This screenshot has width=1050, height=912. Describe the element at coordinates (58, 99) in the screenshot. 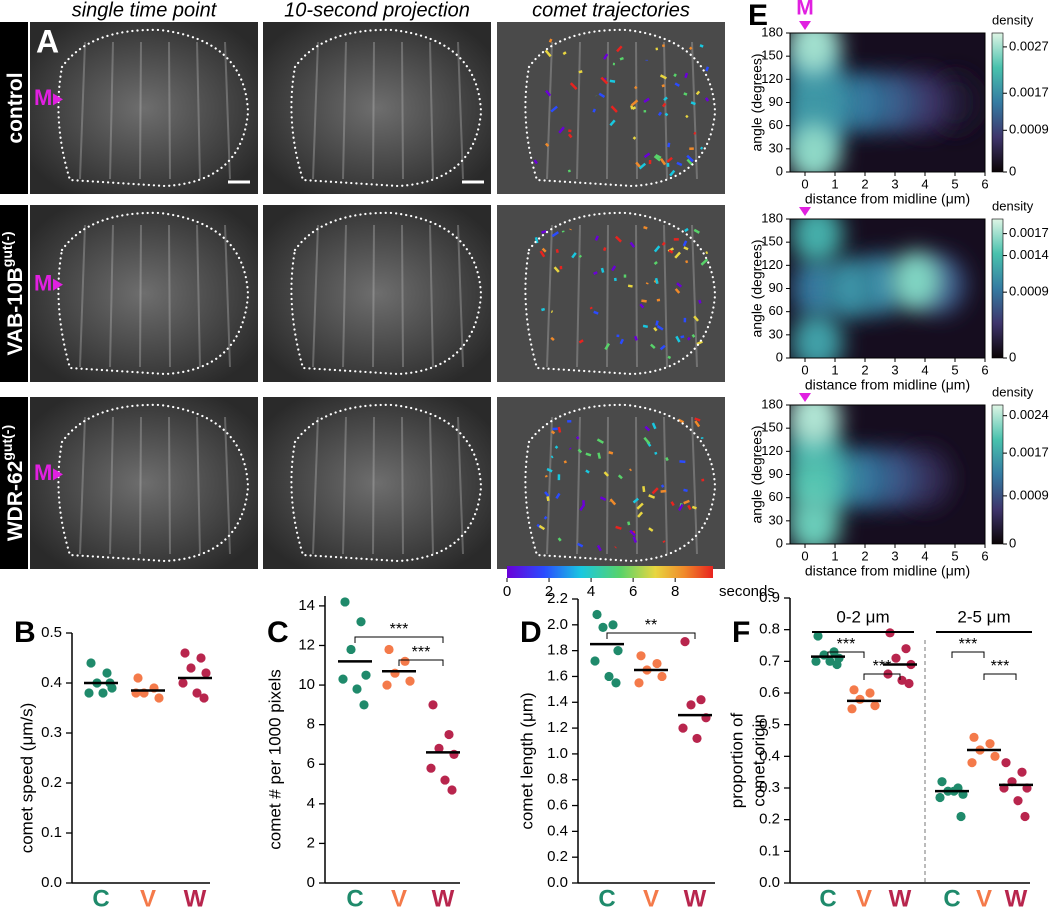

I see `midline-arrow` at that location.